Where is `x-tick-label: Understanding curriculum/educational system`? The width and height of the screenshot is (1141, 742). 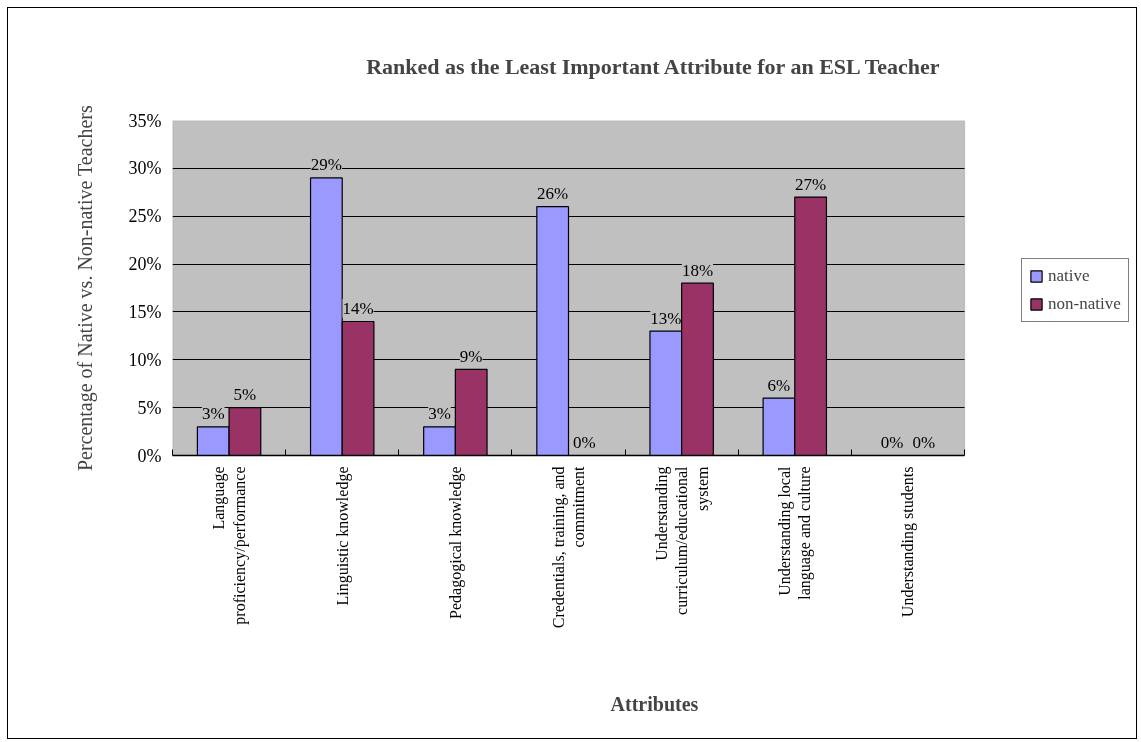 x-tick-label: Understanding curriculum/educational system is located at coordinates (682, 540).